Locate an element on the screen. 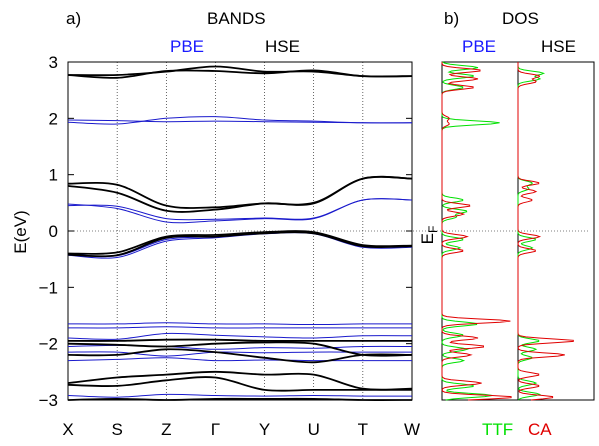  bands-pbe-label: PBE is located at coordinates (187, 46).